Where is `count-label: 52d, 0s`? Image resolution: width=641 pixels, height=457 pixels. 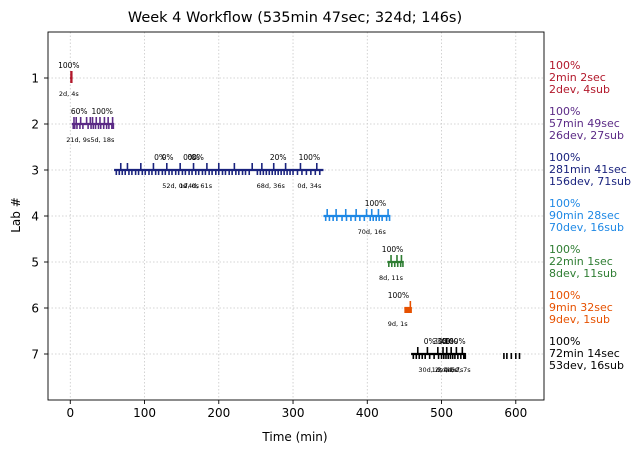 count-label: 52d, 0s is located at coordinates (174, 186).